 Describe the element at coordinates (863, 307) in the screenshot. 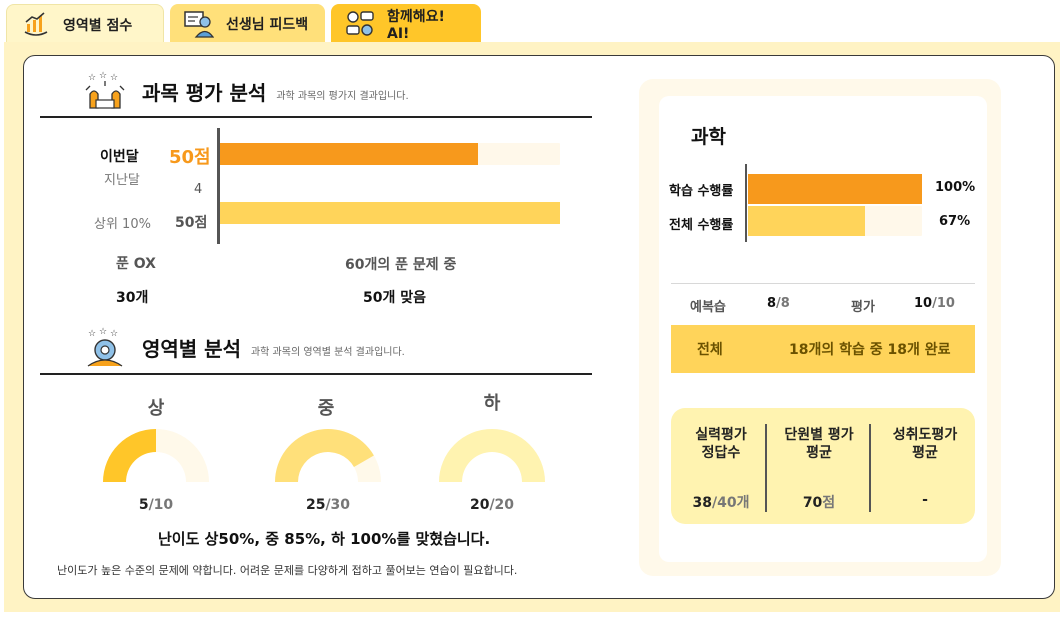

I see `eval-label: 평가` at that location.